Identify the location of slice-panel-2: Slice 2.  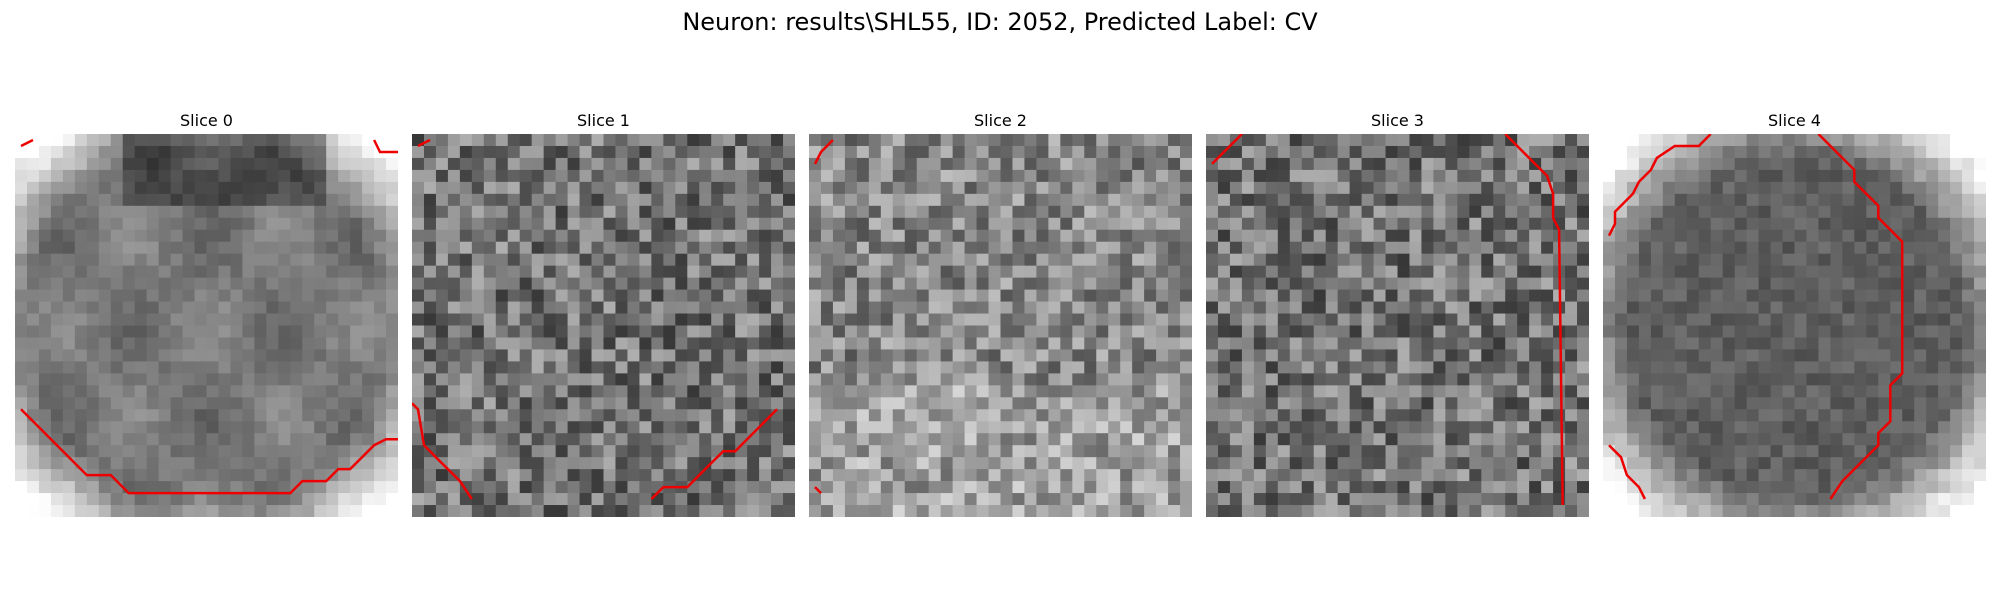
(1000, 313).